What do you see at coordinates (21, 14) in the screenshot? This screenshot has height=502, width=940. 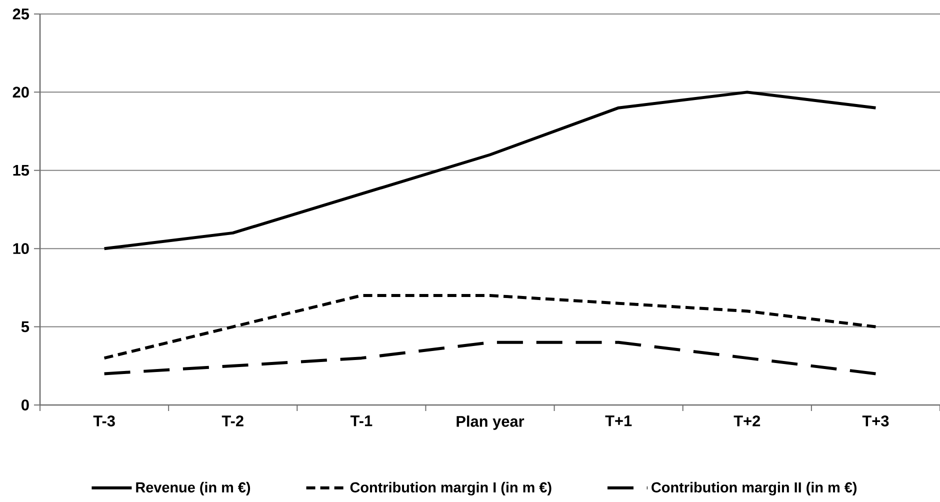 I see `y-tick-label: 25` at bounding box center [21, 14].